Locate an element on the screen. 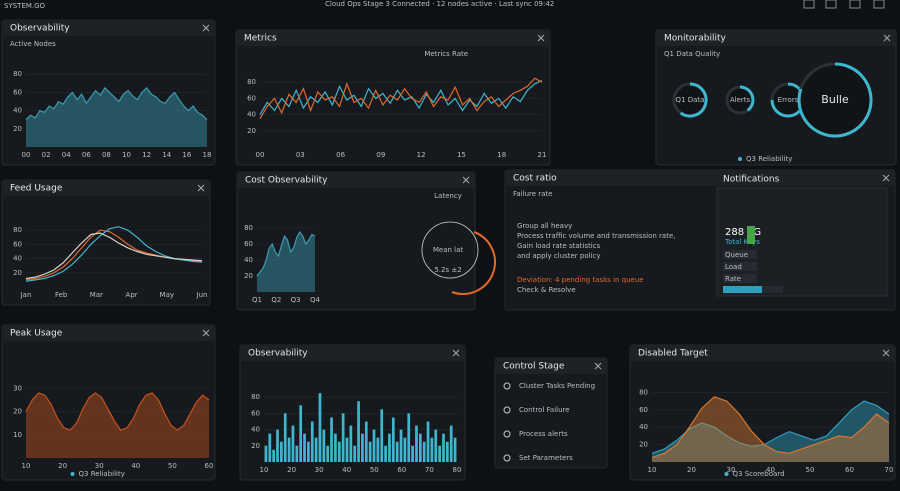 This screenshot has height=491, width=900. panel-title: Cost Observability is located at coordinates (286, 181).